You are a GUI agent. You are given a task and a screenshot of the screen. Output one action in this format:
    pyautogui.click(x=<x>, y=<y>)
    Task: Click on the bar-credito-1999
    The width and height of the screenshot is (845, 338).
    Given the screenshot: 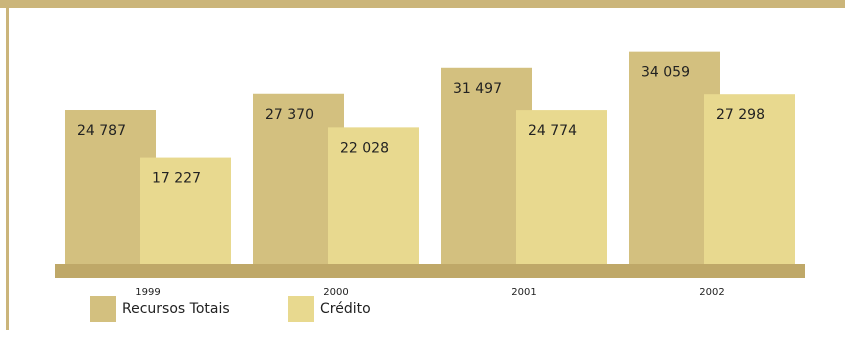 What is the action you would take?
    pyautogui.click(x=185, y=211)
    